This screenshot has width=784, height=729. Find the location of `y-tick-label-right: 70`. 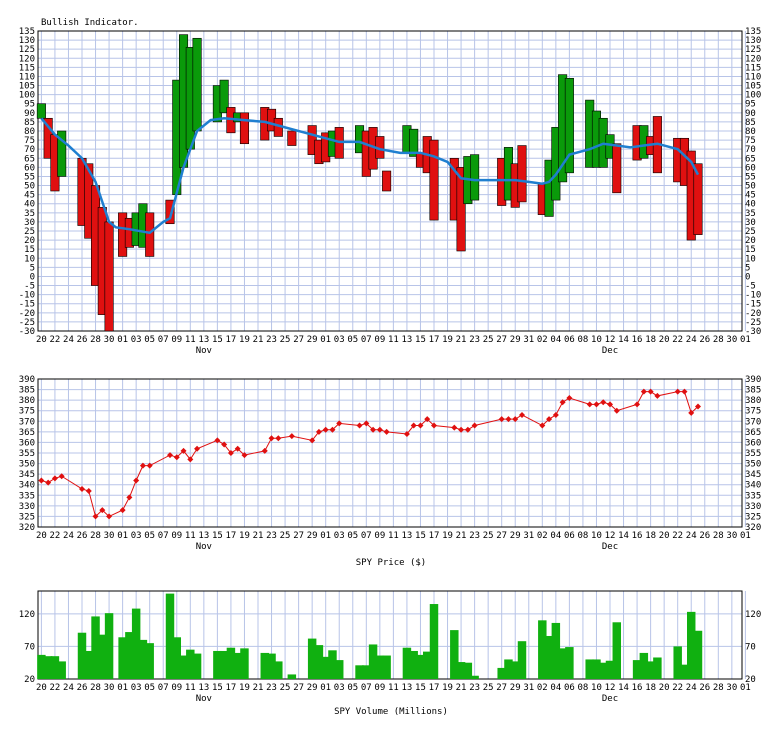

y-tick-label-right: 70 is located at coordinates (750, 647).